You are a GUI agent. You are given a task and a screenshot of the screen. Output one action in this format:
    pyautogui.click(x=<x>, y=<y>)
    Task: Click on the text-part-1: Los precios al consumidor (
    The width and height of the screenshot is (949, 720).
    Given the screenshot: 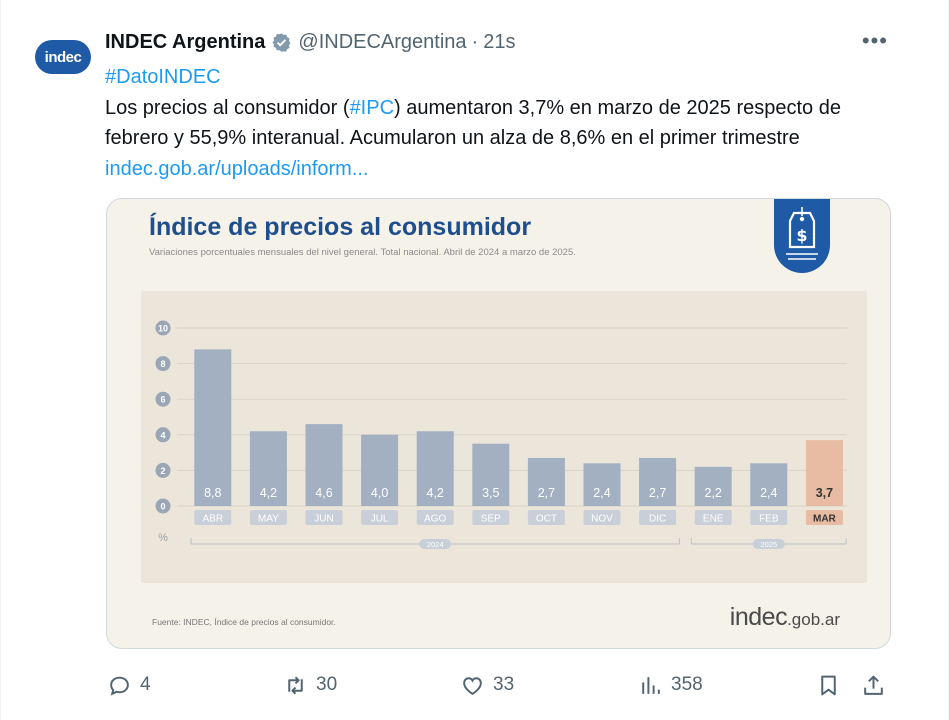 What is the action you would take?
    pyautogui.click(x=227, y=107)
    